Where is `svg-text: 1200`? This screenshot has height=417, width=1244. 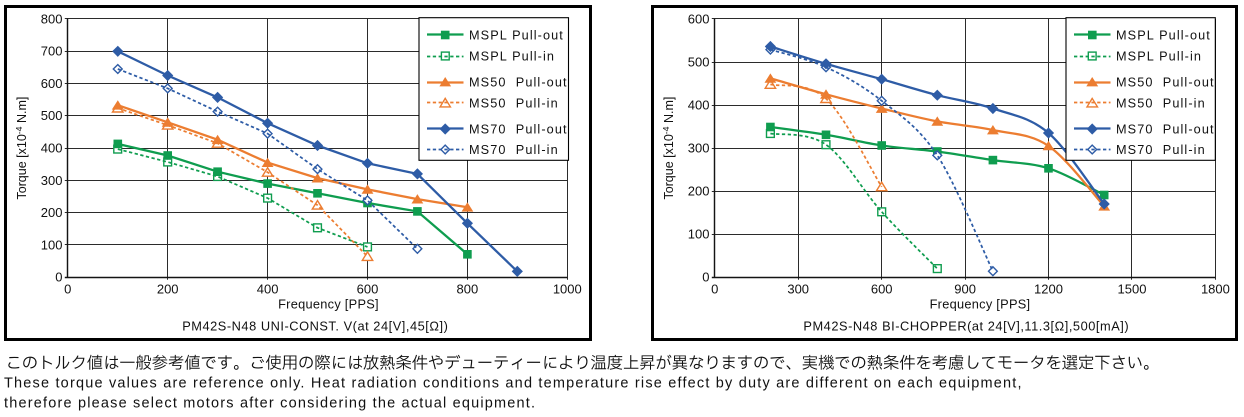 svg-text: 1200 is located at coordinates (1048, 289).